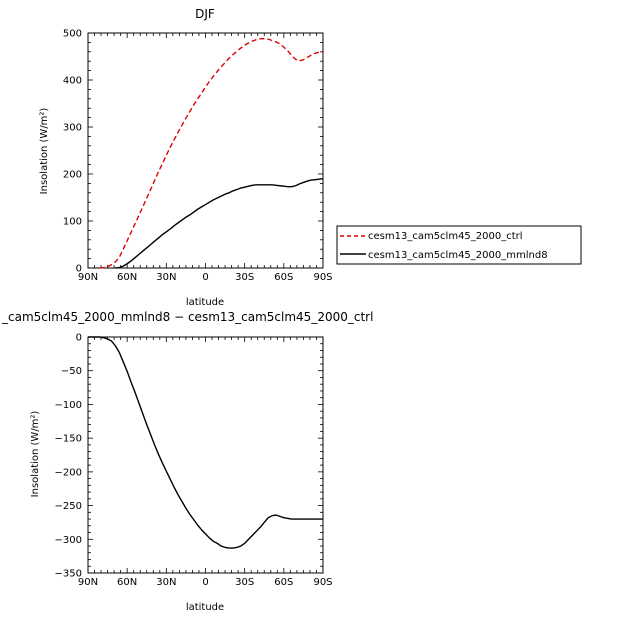  Describe the element at coordinates (205, 14) in the screenshot. I see `top-chart-title: DJF` at that location.